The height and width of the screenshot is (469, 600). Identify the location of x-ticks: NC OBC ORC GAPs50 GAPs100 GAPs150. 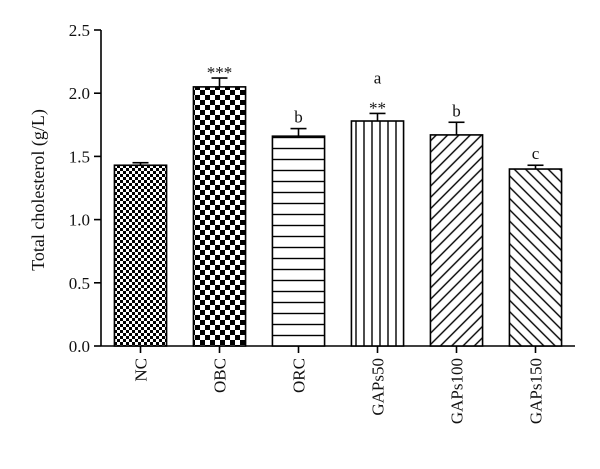
(339, 385).